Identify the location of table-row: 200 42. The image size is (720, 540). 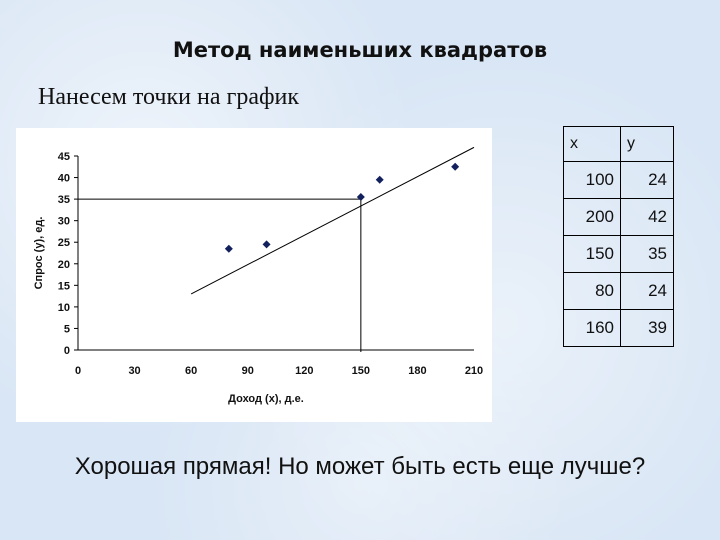
(618, 217).